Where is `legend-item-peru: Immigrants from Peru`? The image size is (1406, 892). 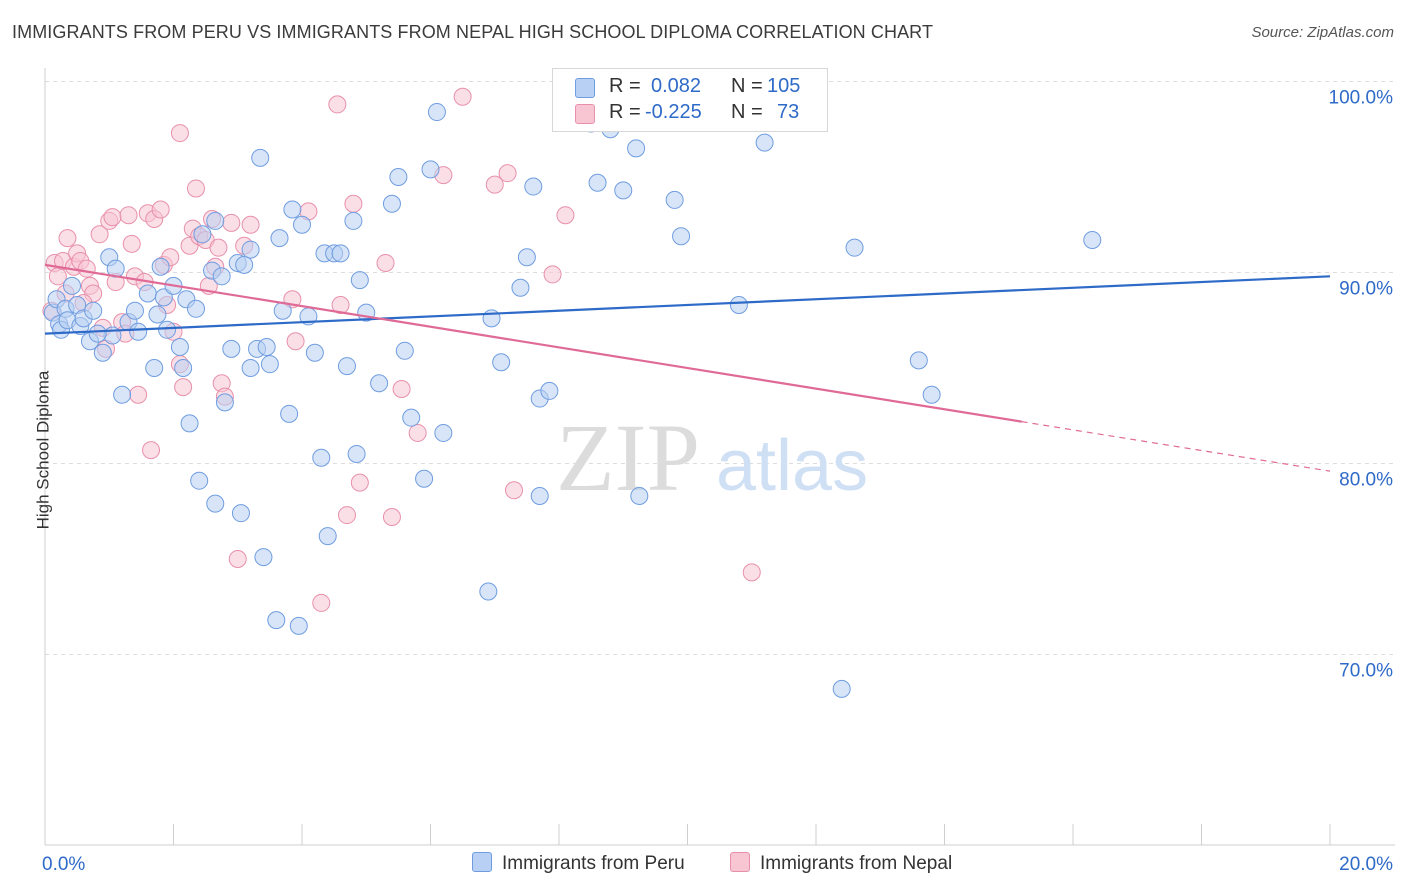
legend-item-peru: Immigrants from Peru is located at coordinates (578, 863).